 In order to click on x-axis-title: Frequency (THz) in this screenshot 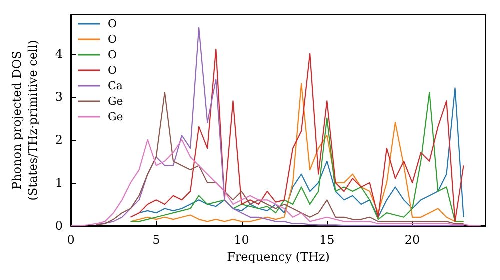, I will do `click(278, 257)`.